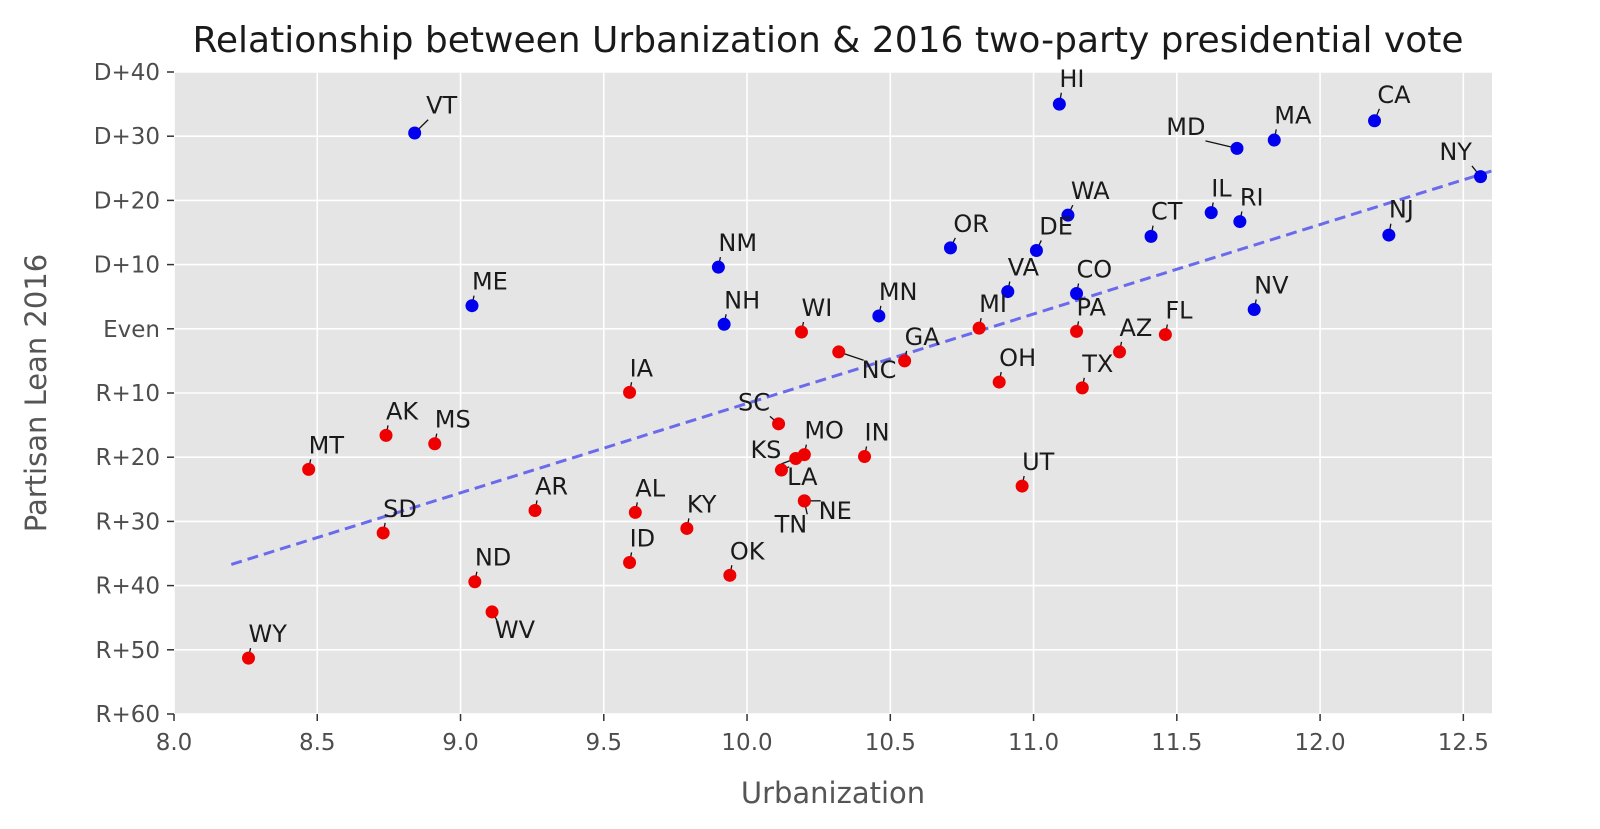 The width and height of the screenshot is (1600, 829). Describe the element at coordinates (127, 201) in the screenshot. I see `y-tick-label: D+20` at that location.